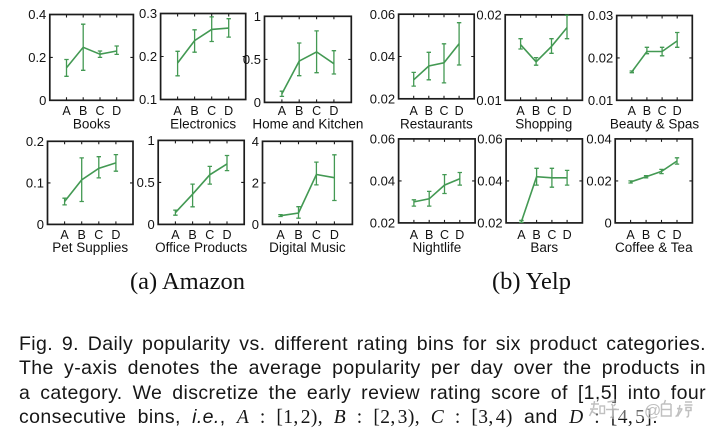  I want to click on svg-text: Bars, so click(544, 247).